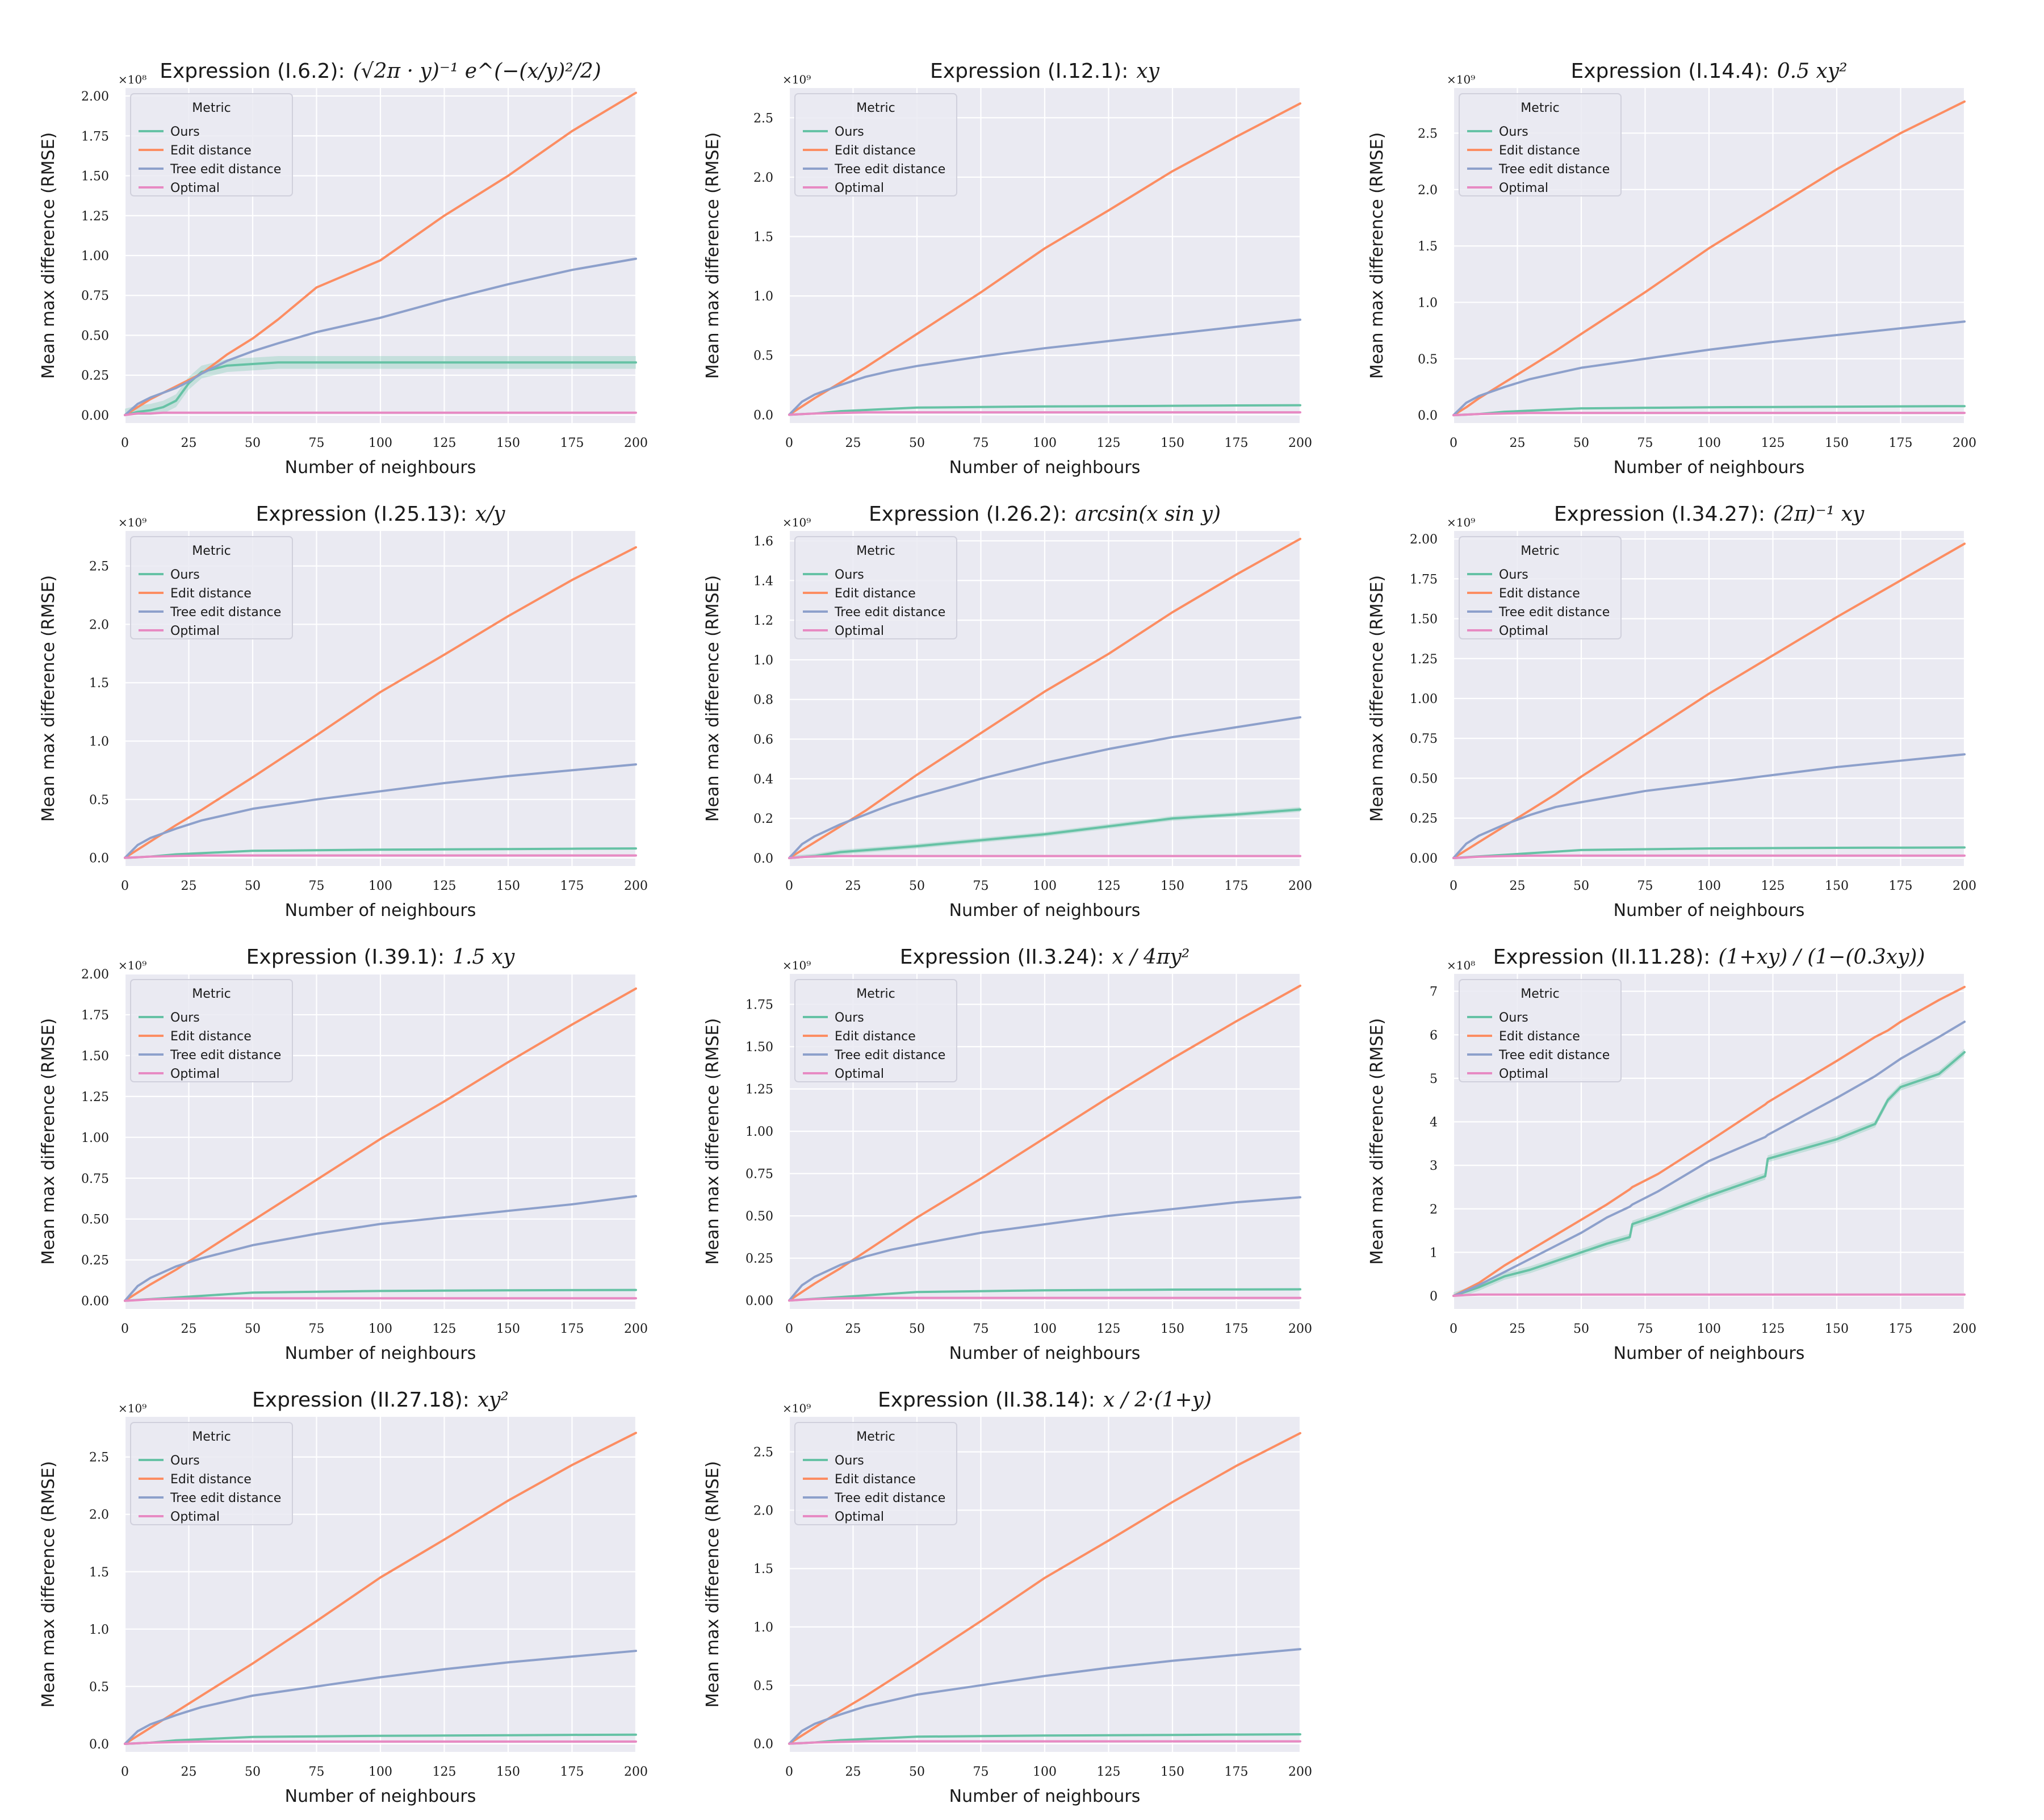 This screenshot has width=2044, height=1820. I want to click on y-tick-label: 0.5, so click(1428, 360).